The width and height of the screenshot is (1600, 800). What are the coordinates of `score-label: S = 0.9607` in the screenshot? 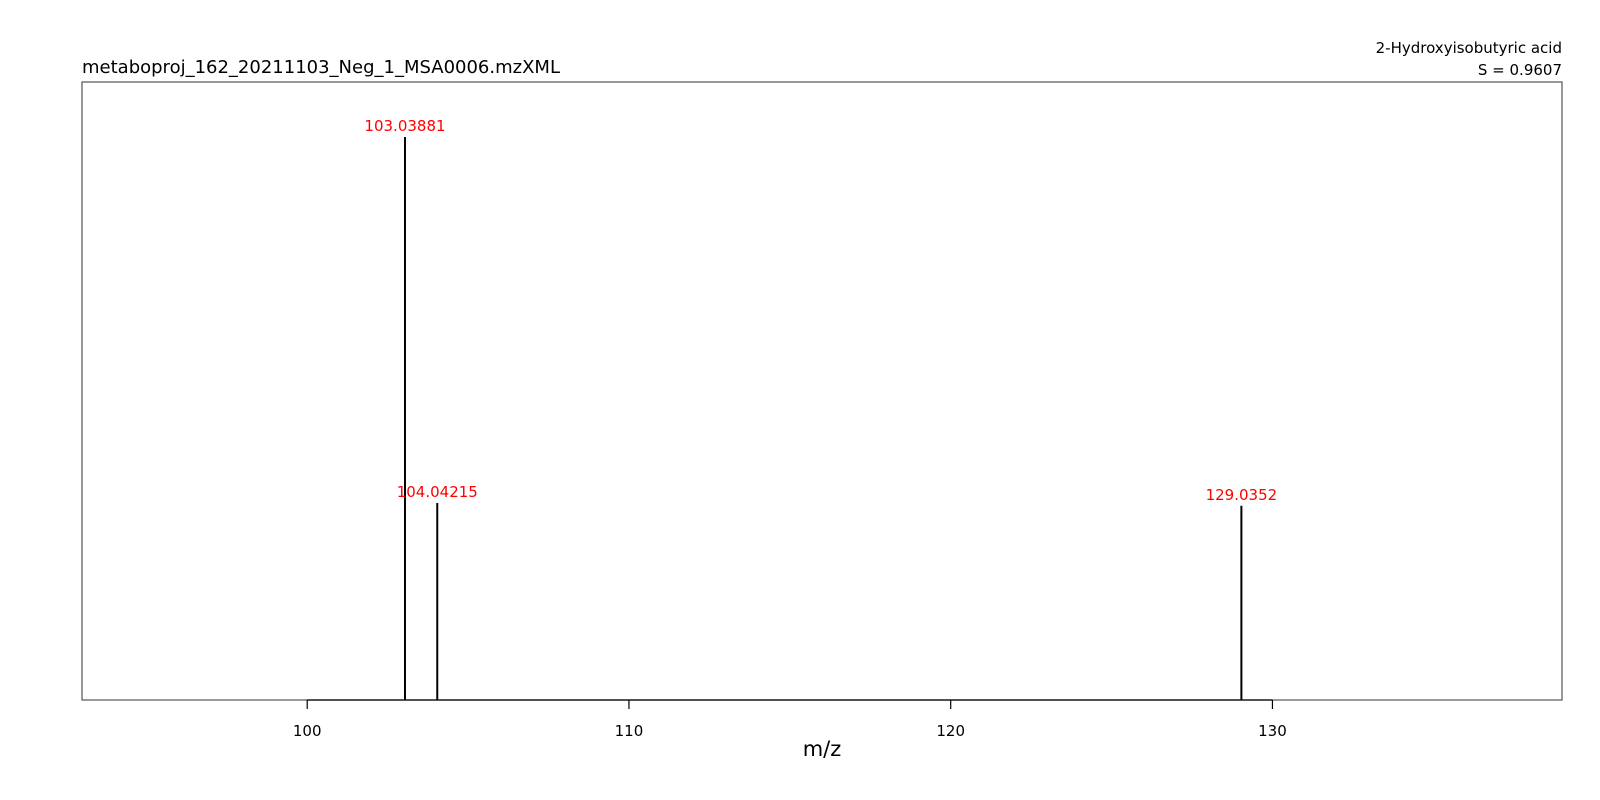 It's located at (1520, 70).